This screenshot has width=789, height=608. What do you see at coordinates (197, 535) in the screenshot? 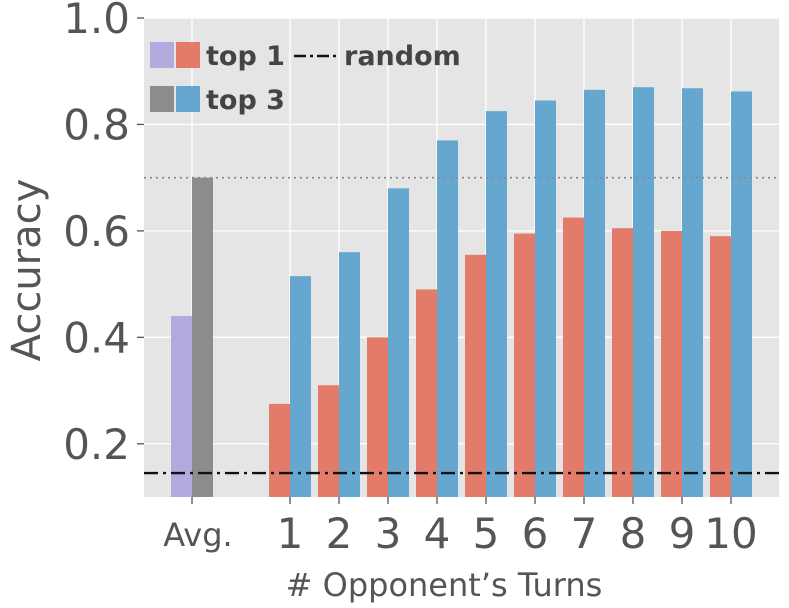
I see `x-tick-label-avg: Avg.` at bounding box center [197, 535].